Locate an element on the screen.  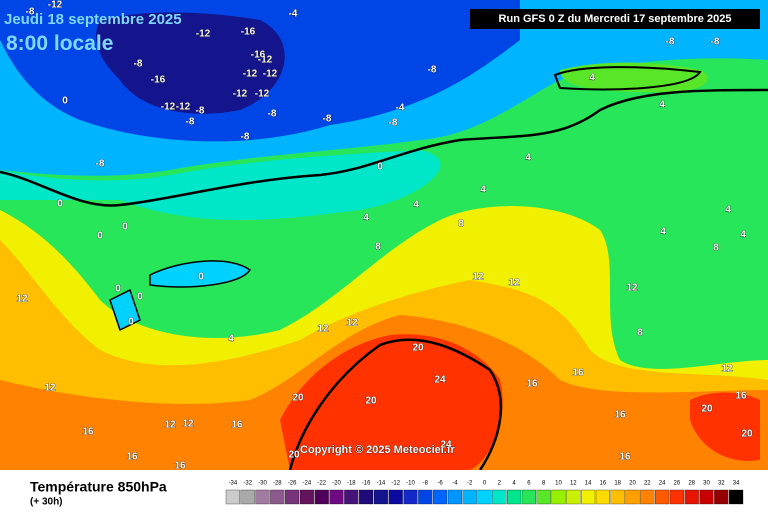
legend-label: 2 is located at coordinates (500, 484).